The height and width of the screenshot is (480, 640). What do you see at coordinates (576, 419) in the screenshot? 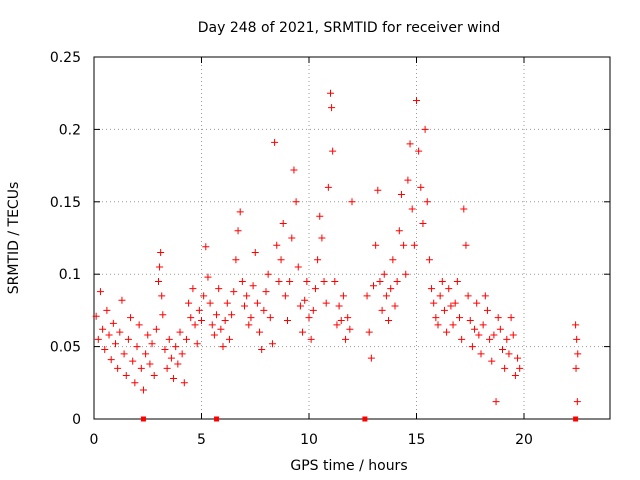
I see `gap-marker` at bounding box center [576, 419].